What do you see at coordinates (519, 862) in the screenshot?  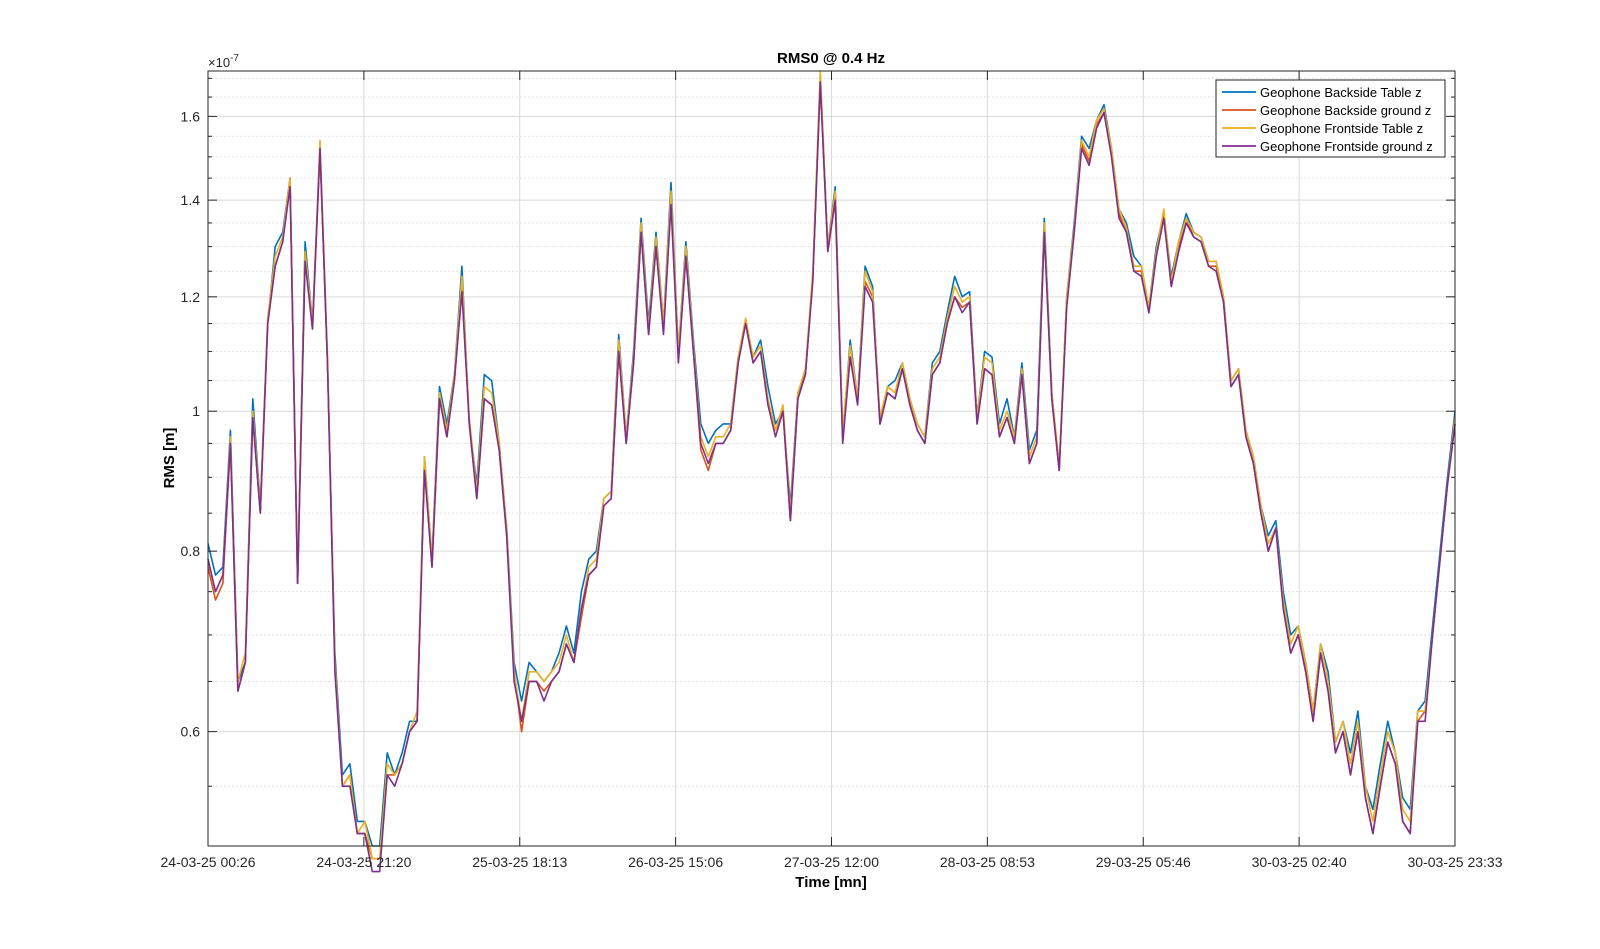 I see `x-tick-label: 25-03-25 18:13` at bounding box center [519, 862].